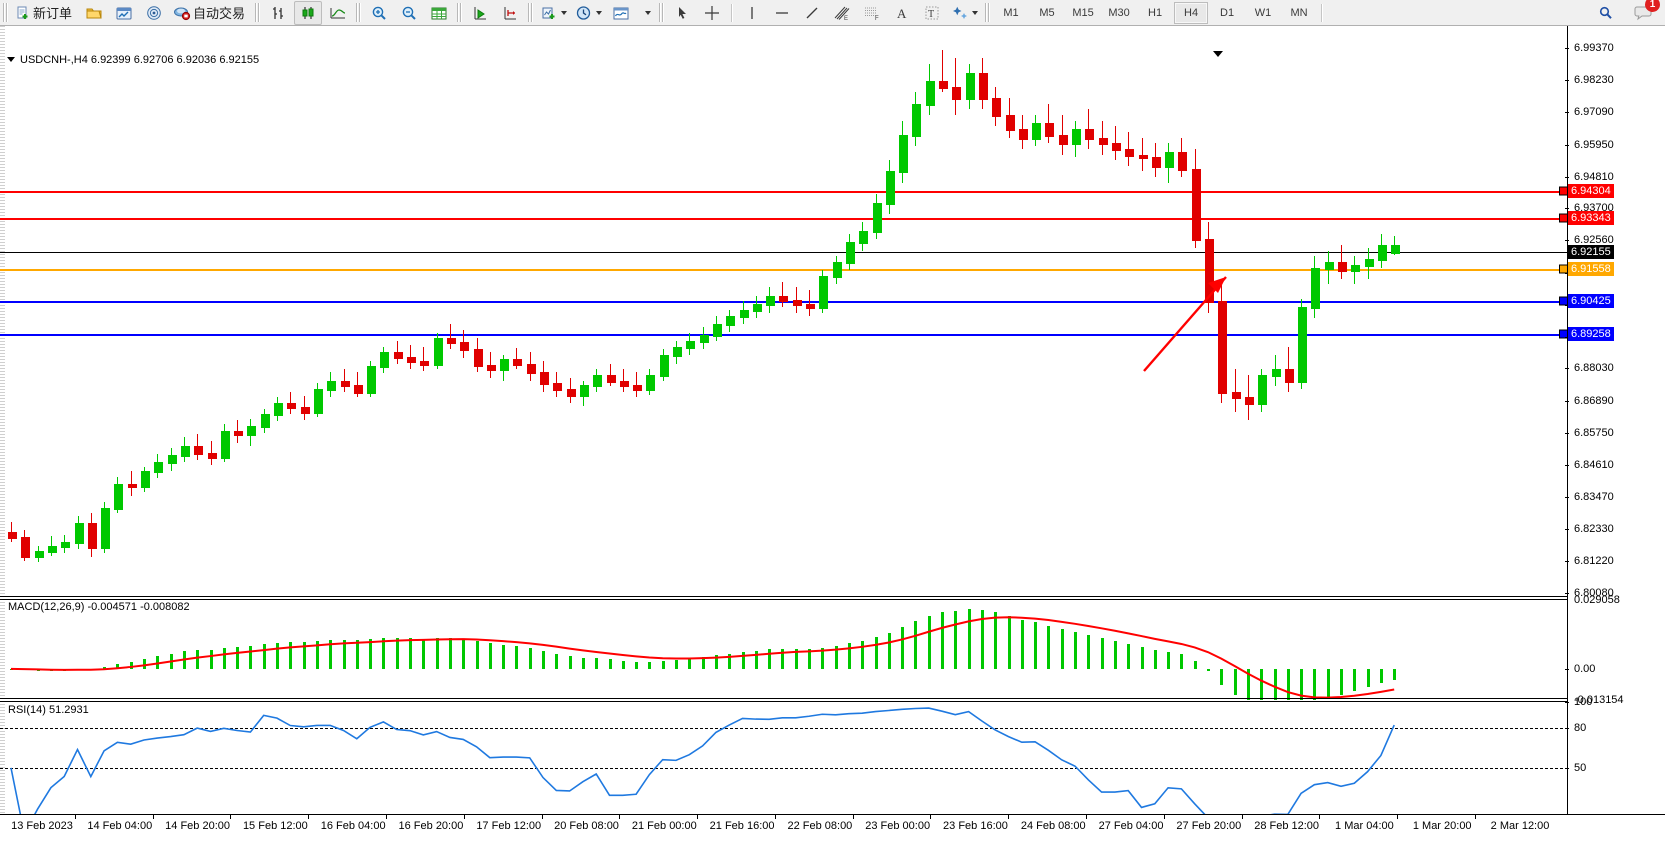 The image size is (1665, 842). I want to click on search-button, so click(1606, 13).